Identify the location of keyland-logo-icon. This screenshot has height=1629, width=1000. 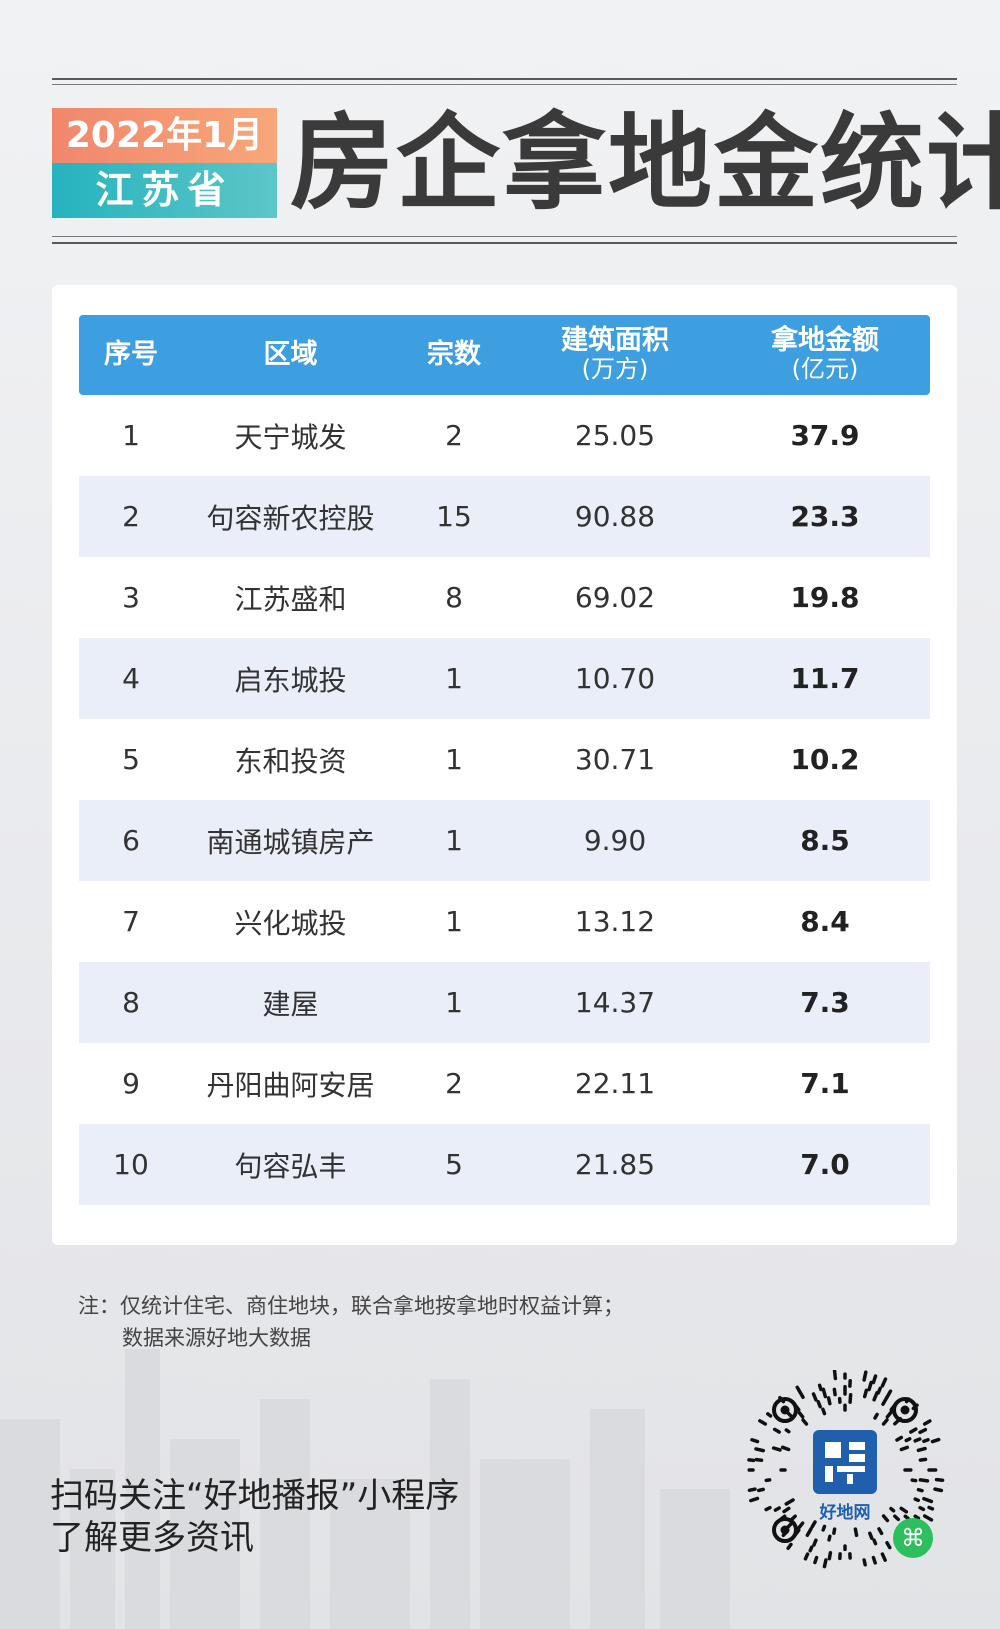
(845, 1462).